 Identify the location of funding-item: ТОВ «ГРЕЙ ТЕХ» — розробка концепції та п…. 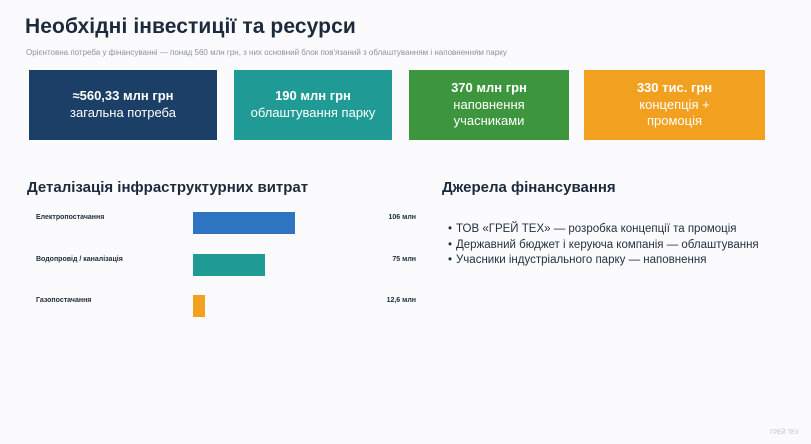
(608, 230).